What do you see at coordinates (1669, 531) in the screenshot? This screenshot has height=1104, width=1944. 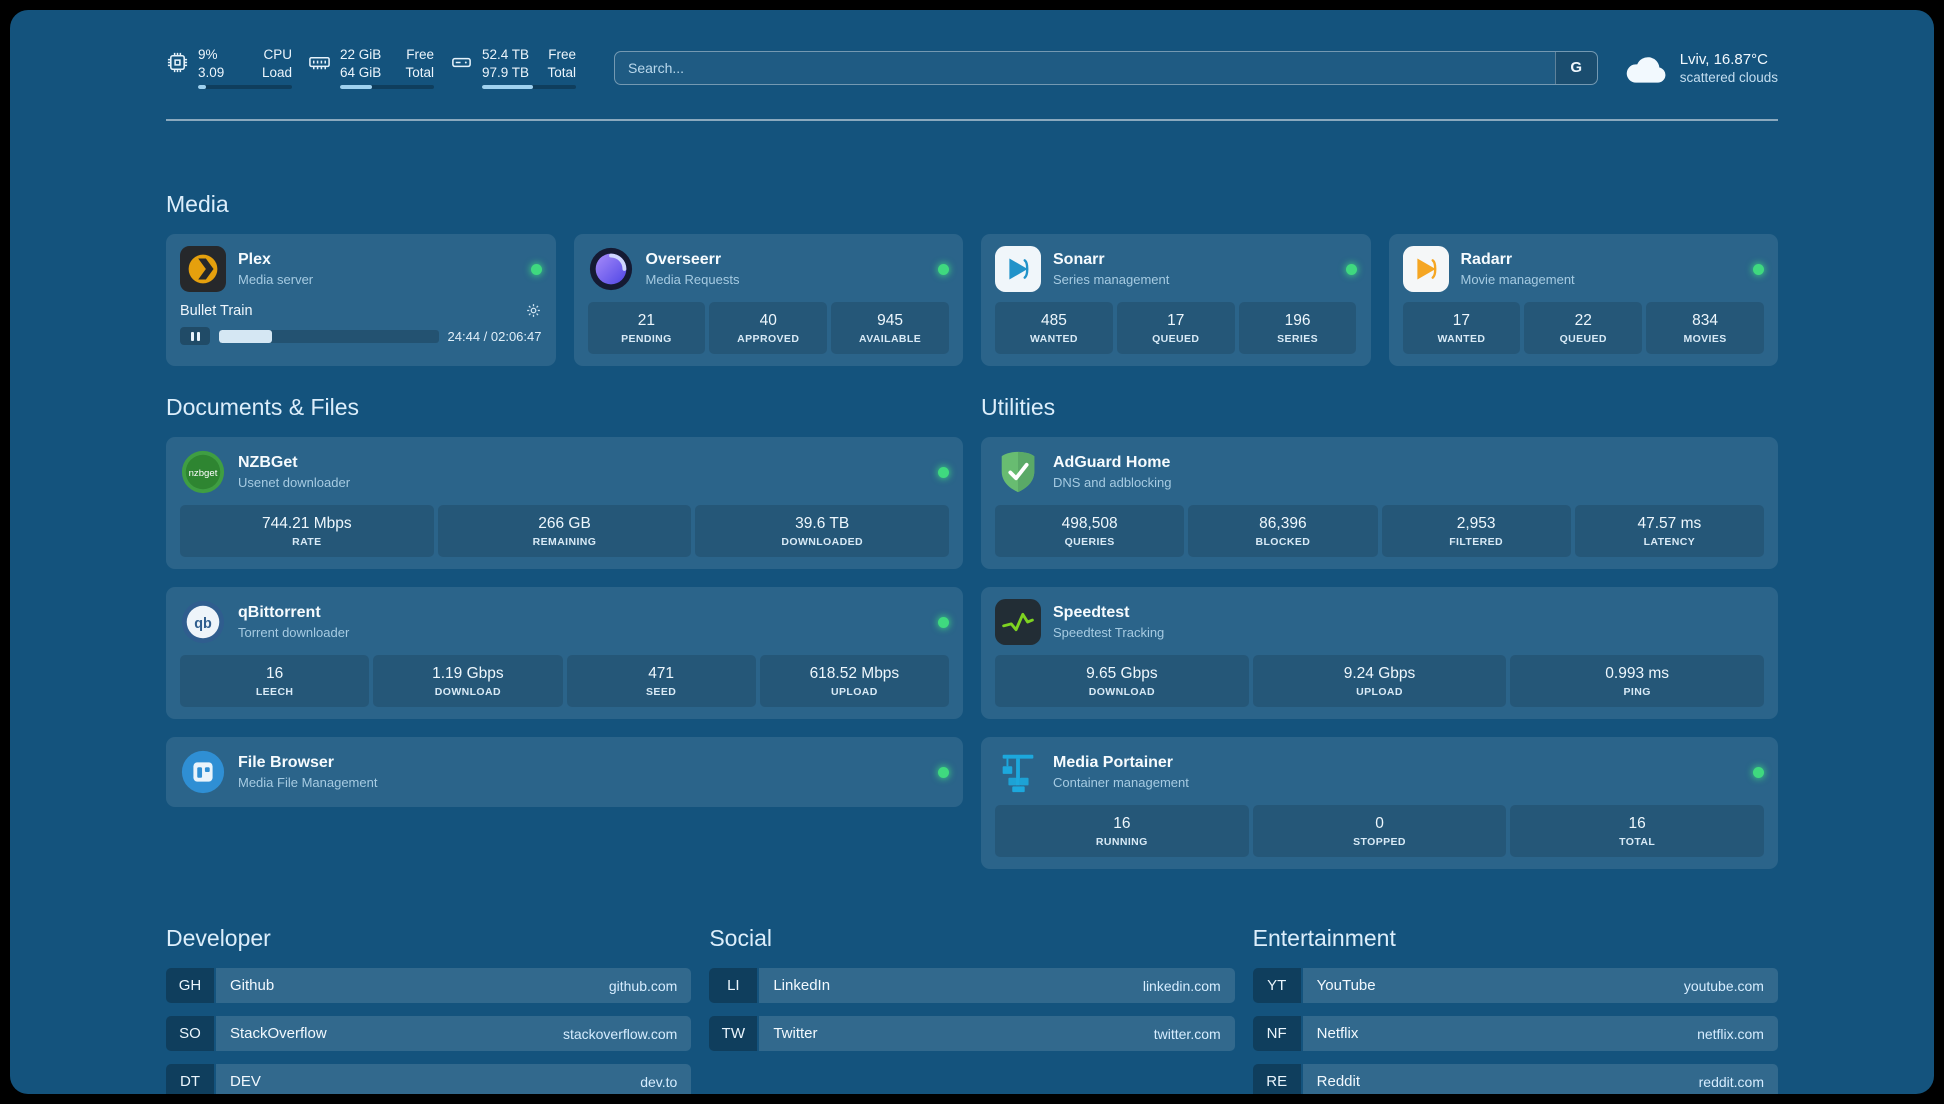 I see `stat-latency: 47.57 ms LATENCY` at bounding box center [1669, 531].